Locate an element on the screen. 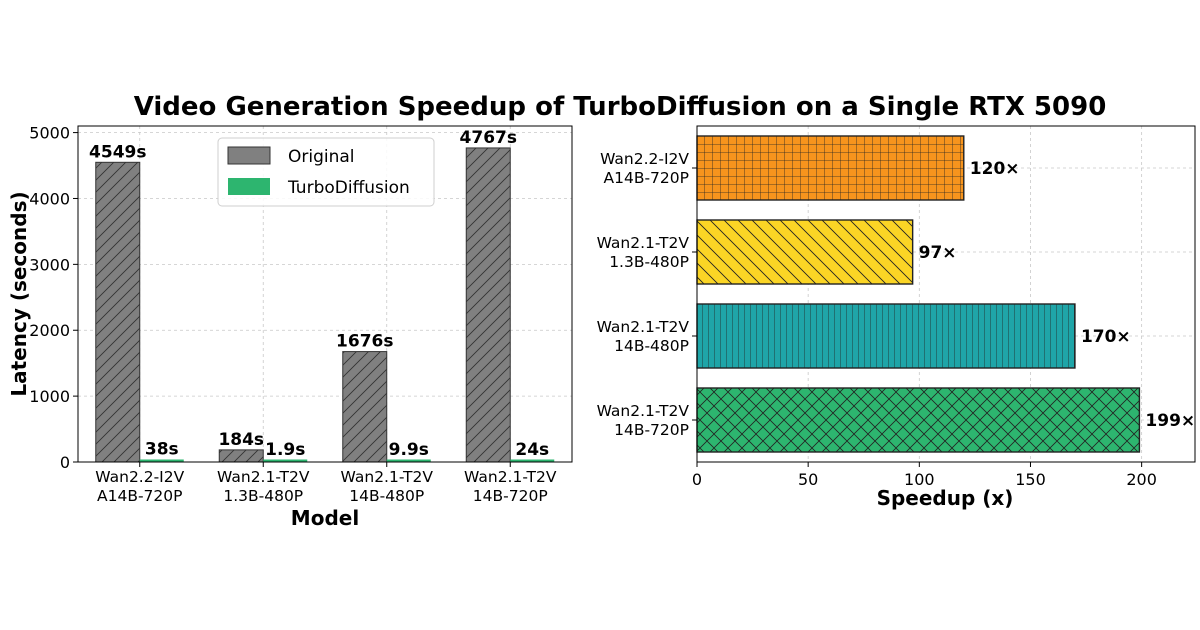 Image resolution: width=1200 pixels, height=630 pixels. data-label: 97× is located at coordinates (938, 253).